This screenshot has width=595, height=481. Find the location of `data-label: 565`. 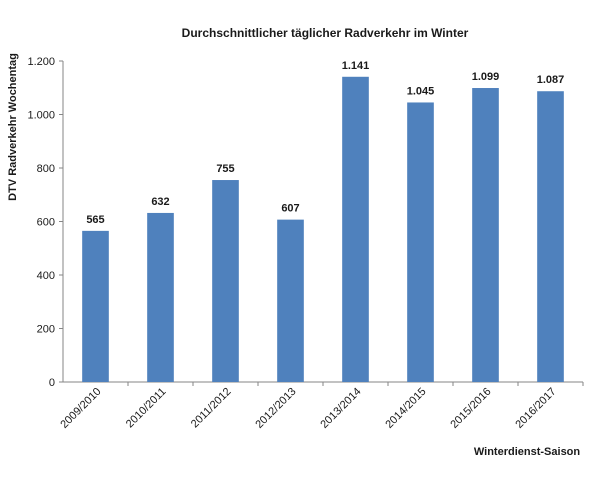

data-label: 565 is located at coordinates (95, 220).